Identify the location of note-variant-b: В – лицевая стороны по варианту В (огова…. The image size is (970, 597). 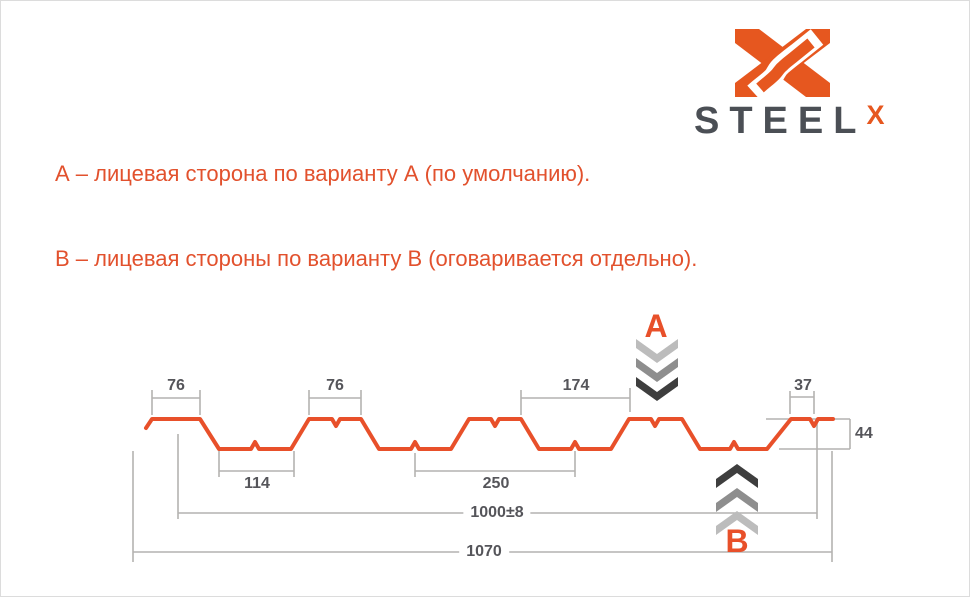
(376, 258).